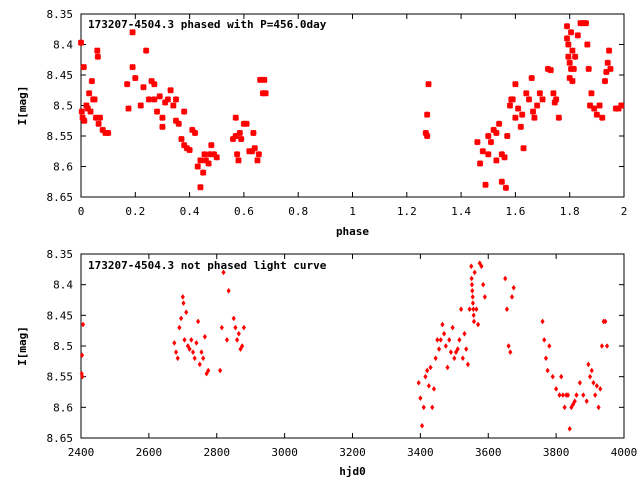 This screenshot has height=480, width=640. I want to click on y-tick-label: 8.5, so click(63, 346).